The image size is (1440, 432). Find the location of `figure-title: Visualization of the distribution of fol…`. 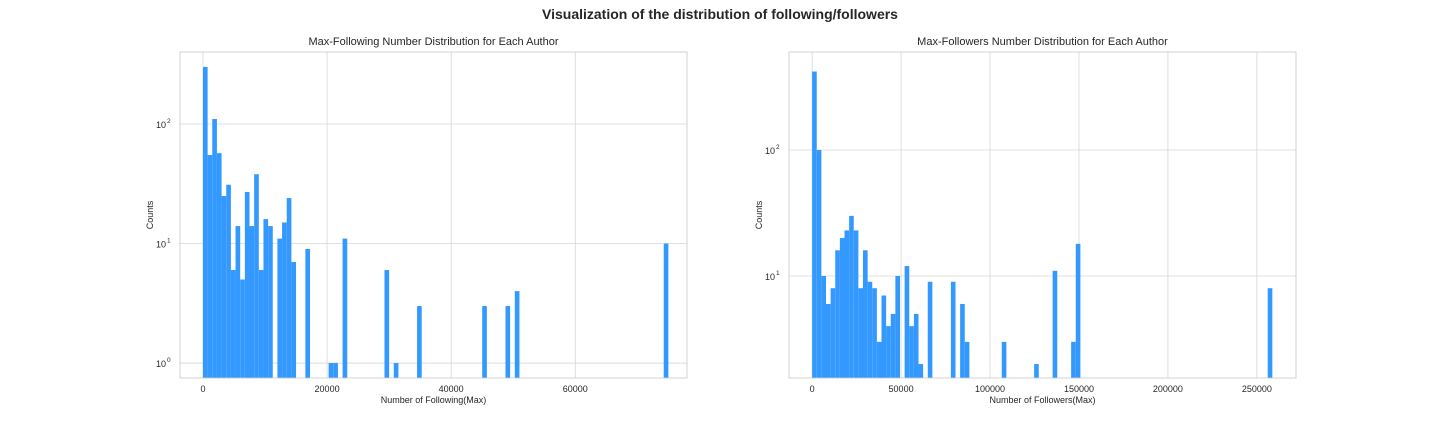

figure-title: Visualization of the distribution of fol… is located at coordinates (720, 14).